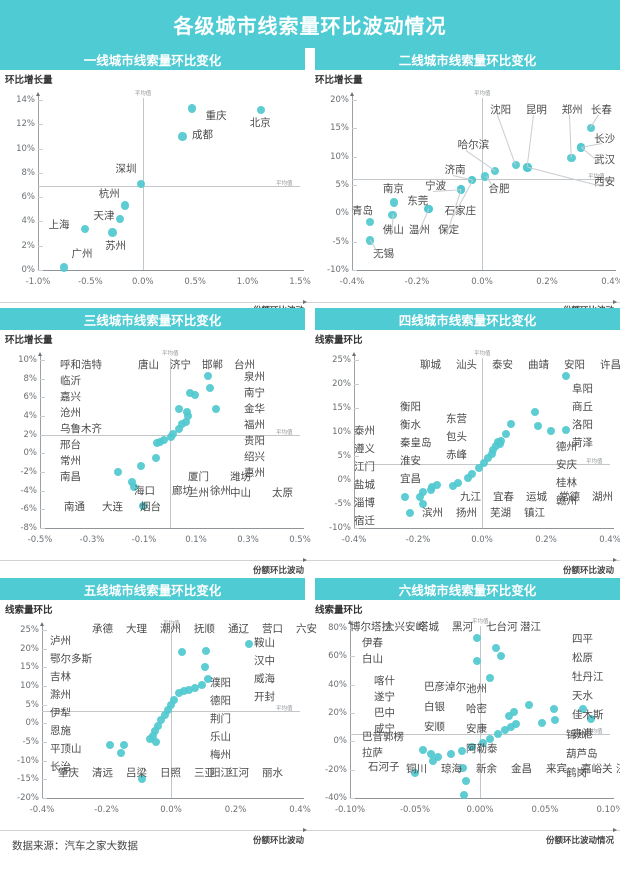 This screenshot has height=870, width=620. Describe the element at coordinates (410, 425) in the screenshot. I see `group-label-left: 衡水` at that location.